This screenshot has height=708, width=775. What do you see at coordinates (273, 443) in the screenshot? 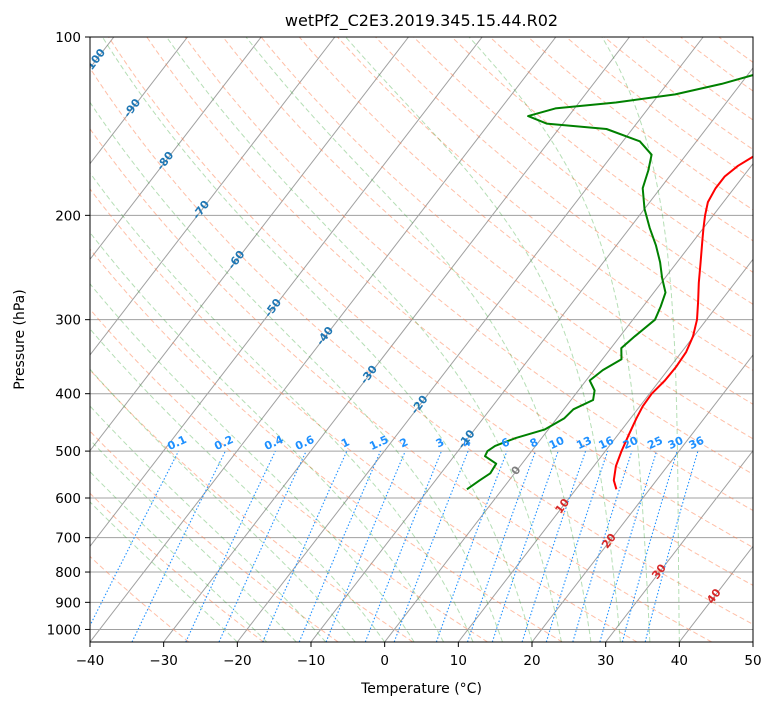
I see `mixing-ratio-label: 0.4` at bounding box center [273, 443].